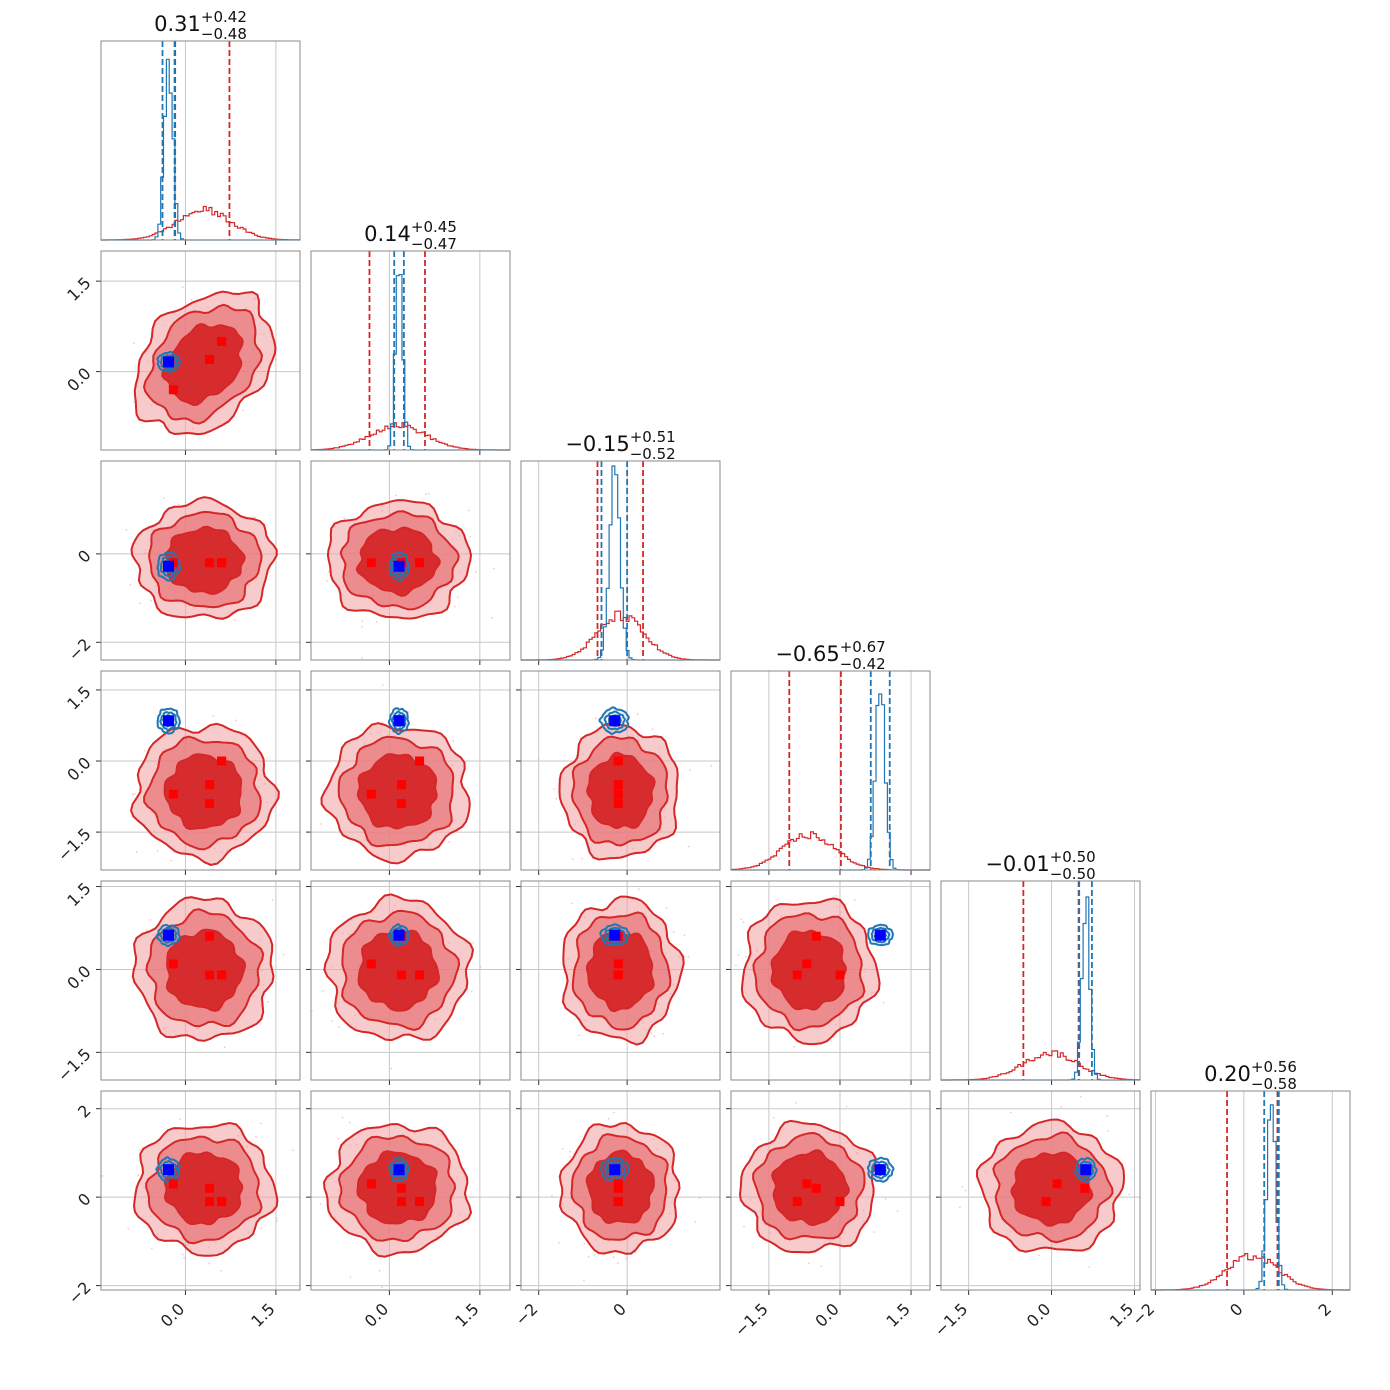 Image resolution: width=1390 pixels, height=1390 pixels. What do you see at coordinates (224, 17) in the screenshot?
I see `title-plus: +0.42` at bounding box center [224, 17].